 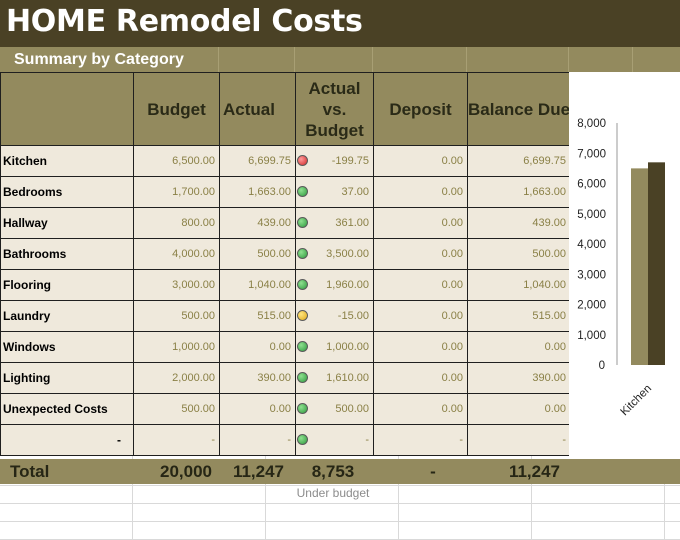 I want to click on header-actual-vs-budget: Actual vs. Budget, so click(x=334, y=109).